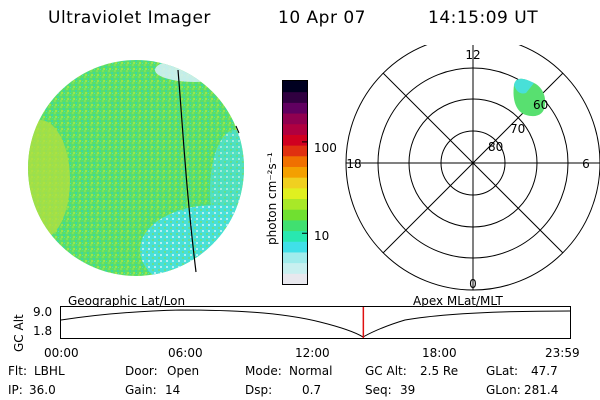 The image size is (600, 400). What do you see at coordinates (439, 353) in the screenshot?
I see `timeline-x-1800: 18:00` at bounding box center [439, 353].